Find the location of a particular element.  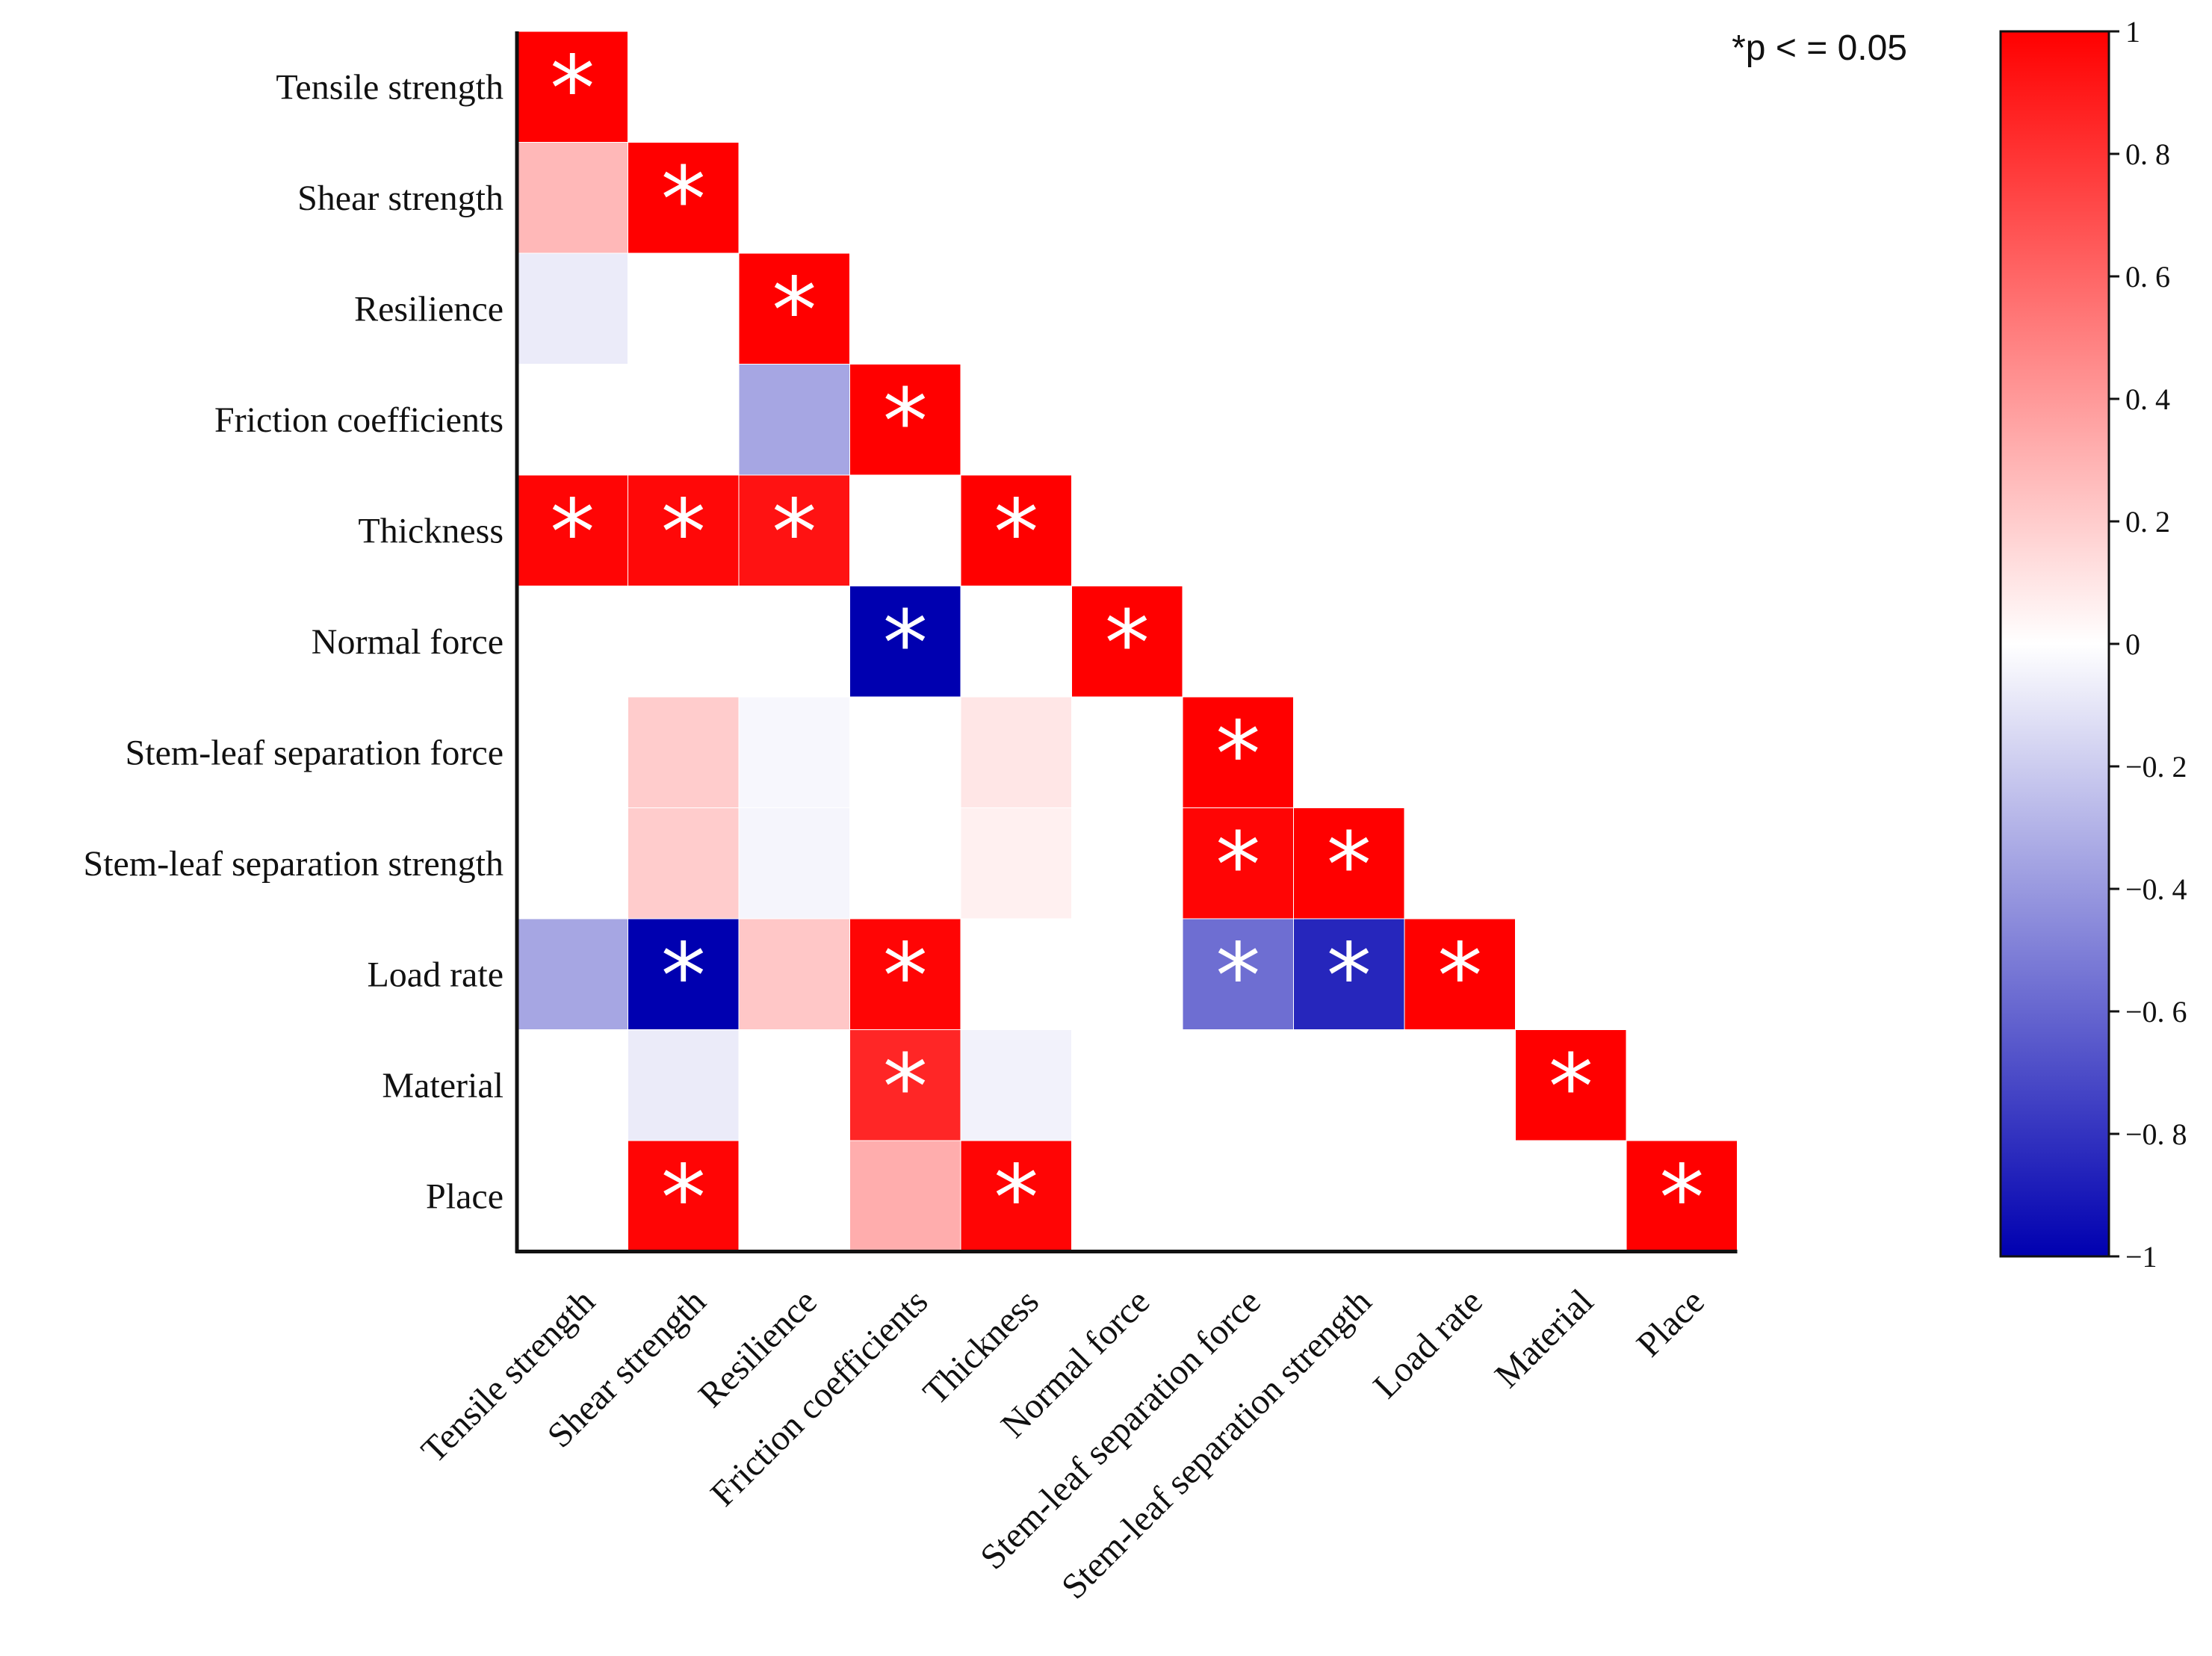

colorbar-tick-label: −0. 8 is located at coordinates (2156, 1134).